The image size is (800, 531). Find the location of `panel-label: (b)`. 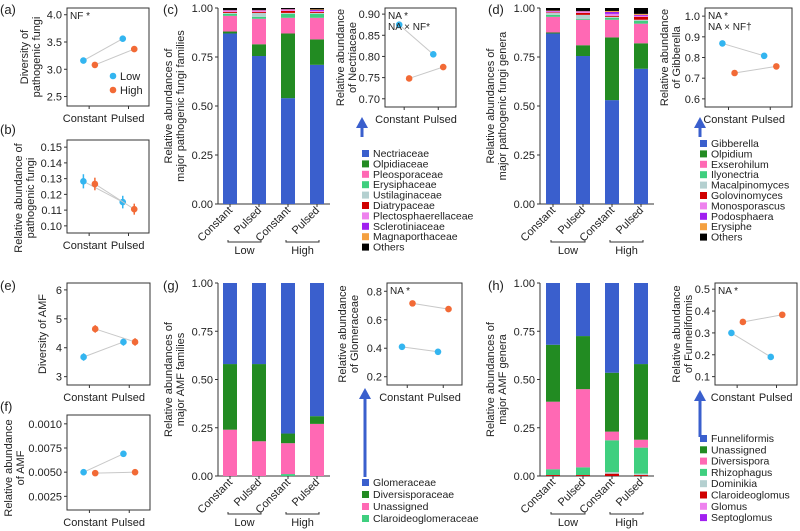

panel-label: (b) is located at coordinates (8, 129).